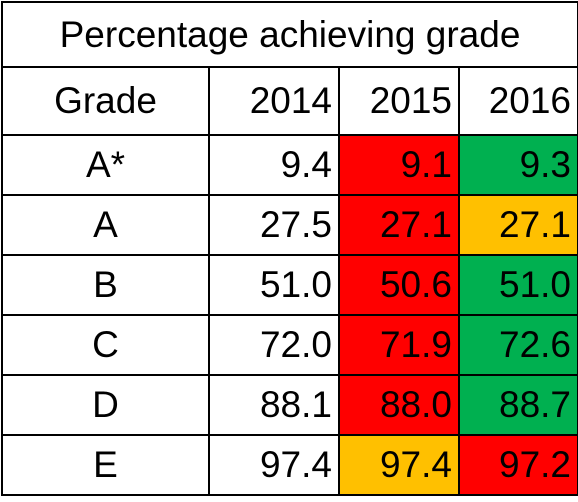 The image size is (578, 502). I want to click on value-cell-2015: 88.0, so click(399, 405).